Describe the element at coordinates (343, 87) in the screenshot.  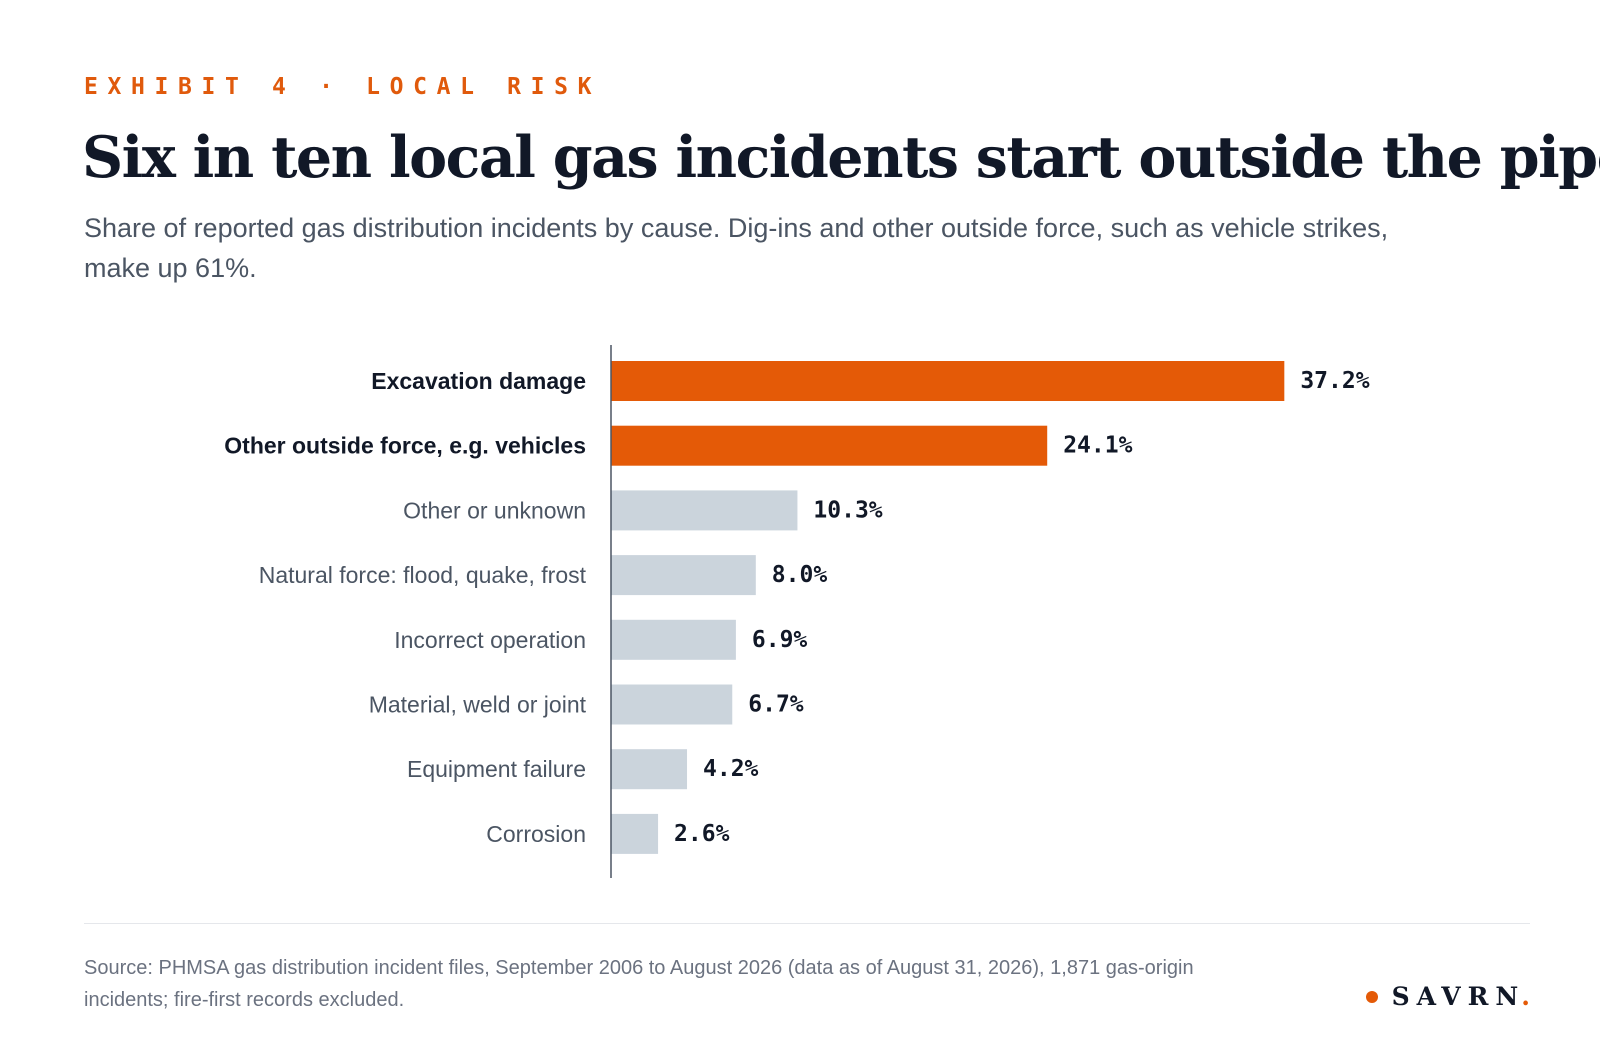
I see `eyebrow-label: EXHIBIT 4 · LOCAL RISK` at that location.